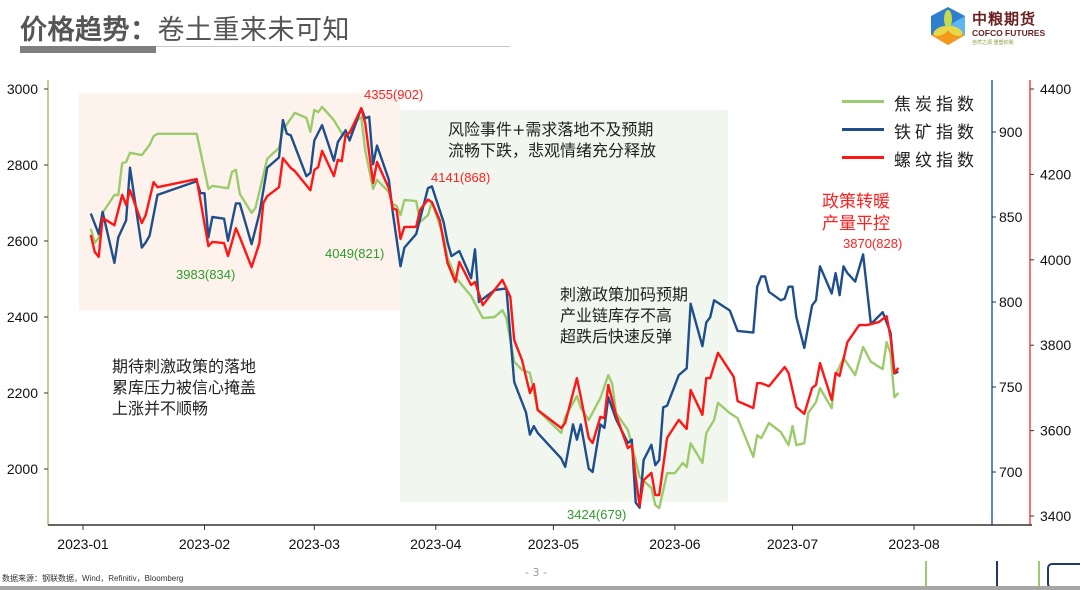 Image resolution: width=1080 pixels, height=590 pixels. Describe the element at coordinates (873, 243) in the screenshot. I see `point-label: 3870(828)` at that location.